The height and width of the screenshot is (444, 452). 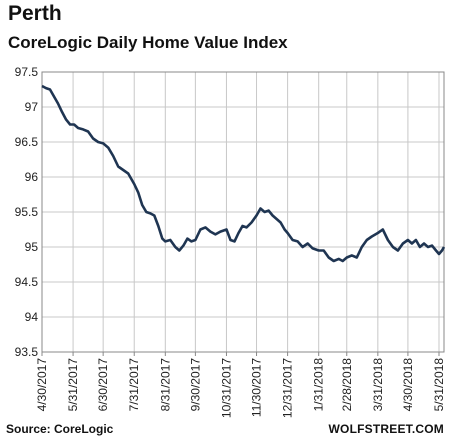 What do you see at coordinates (27, 352) in the screenshot?
I see `y-tick-label: 93.5` at bounding box center [27, 352].